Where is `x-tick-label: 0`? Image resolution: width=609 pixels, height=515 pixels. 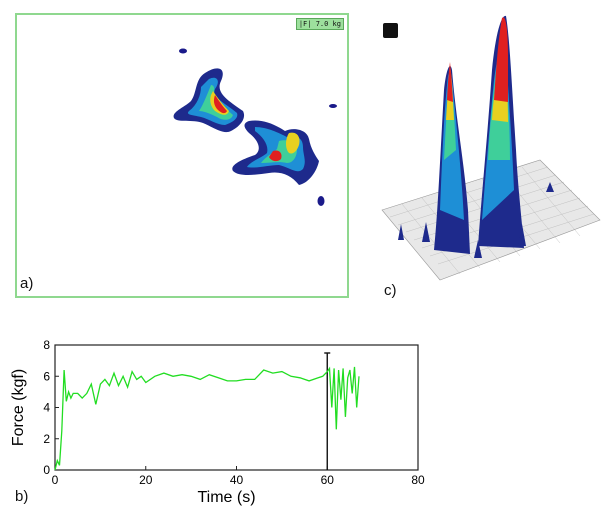
x-tick-label: 0 is located at coordinates (55, 480).